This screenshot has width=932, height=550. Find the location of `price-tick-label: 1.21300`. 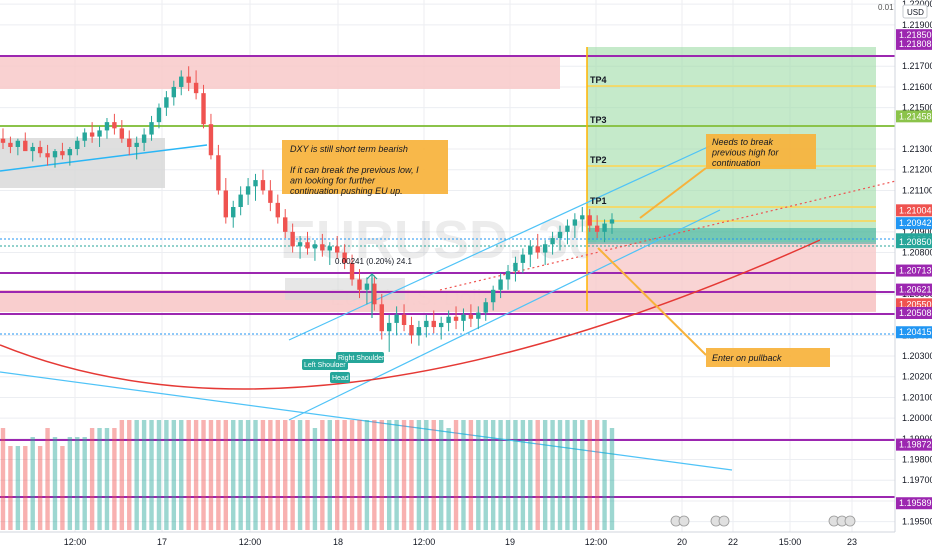

price-tick-label: 1.21300 is located at coordinates (917, 149).